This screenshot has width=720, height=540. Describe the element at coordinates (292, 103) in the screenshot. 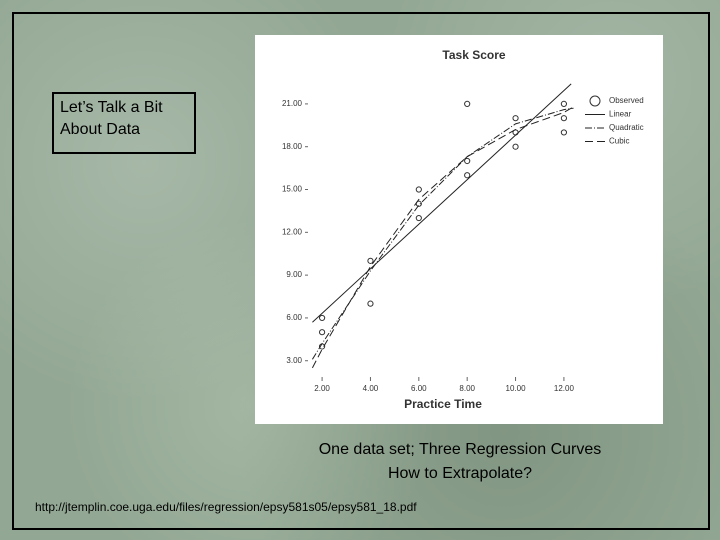

I see `y-tick-label: 21.00` at that location.